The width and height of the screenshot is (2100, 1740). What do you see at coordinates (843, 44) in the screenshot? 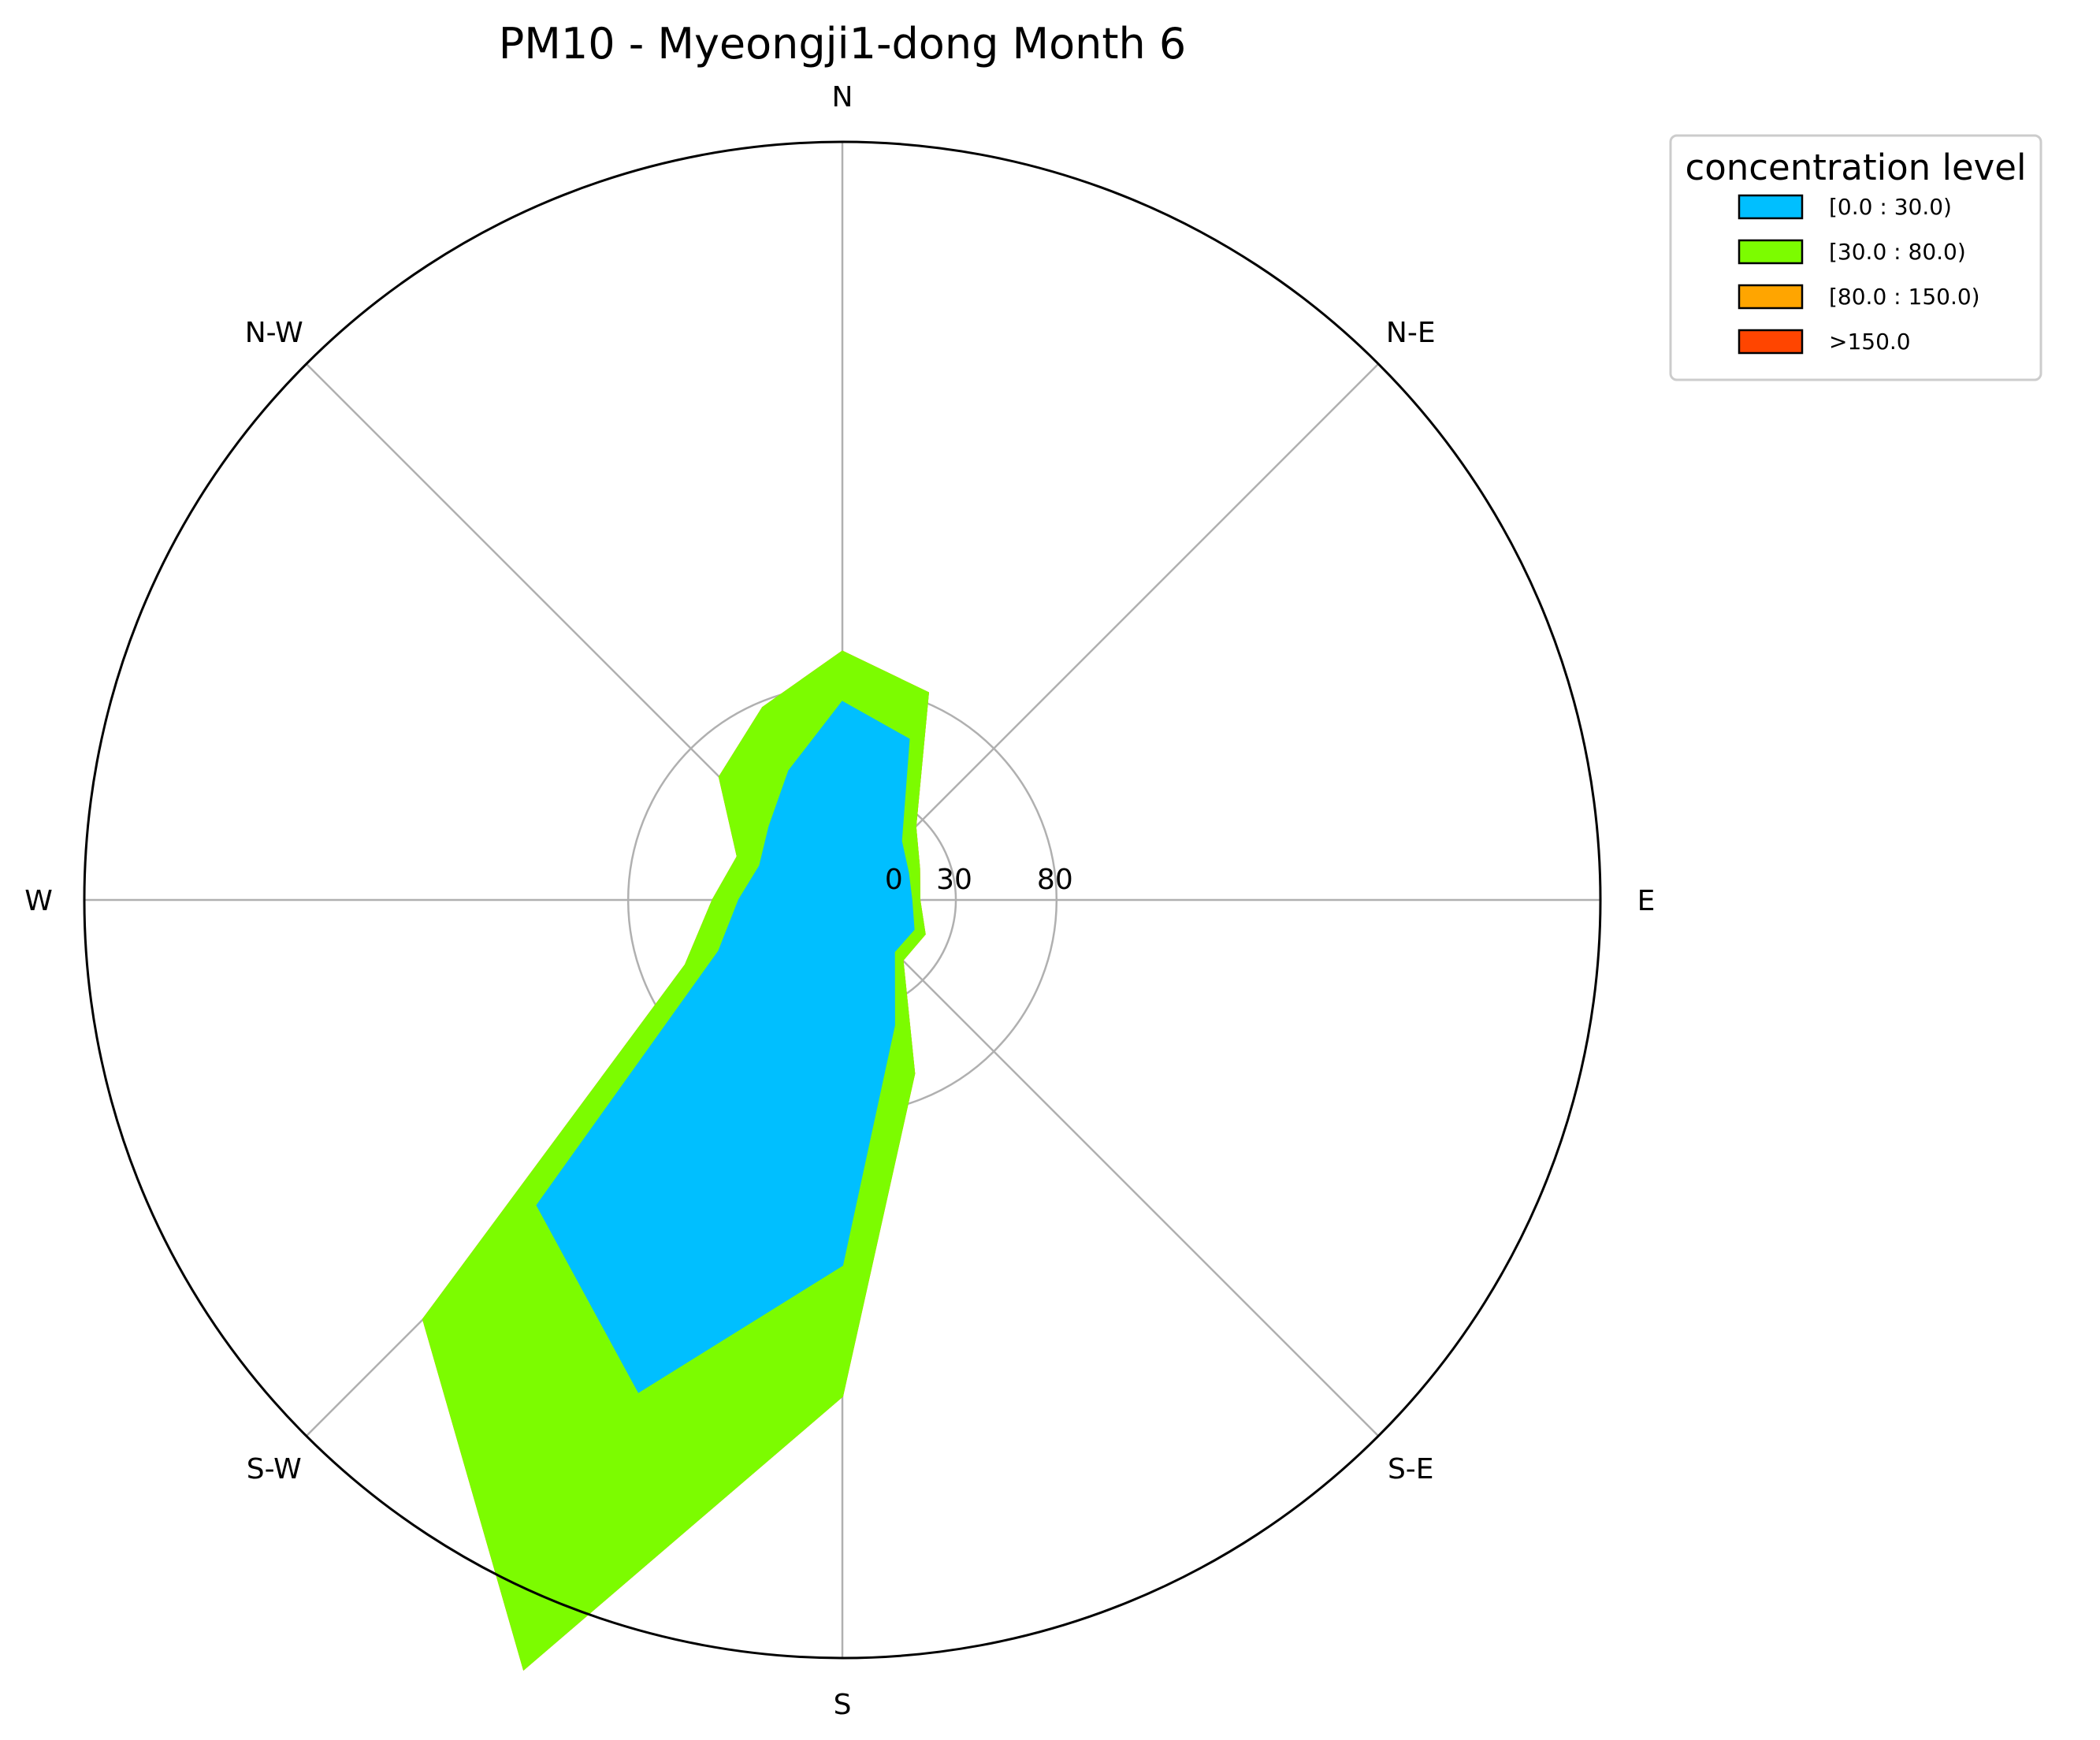
I see `chart-title: PM10 - Myeongji1-dong Month 6` at bounding box center [843, 44].